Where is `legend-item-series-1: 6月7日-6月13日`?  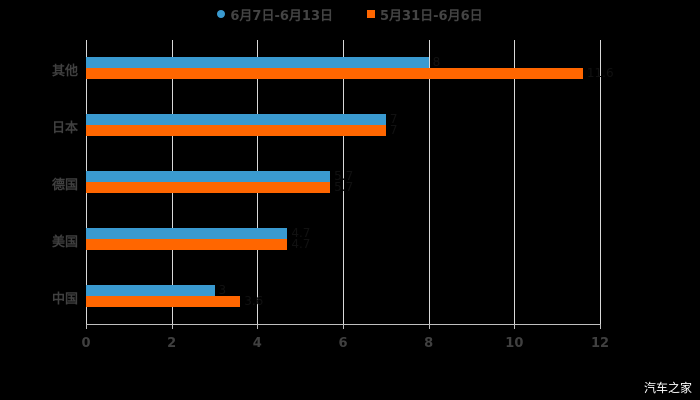 legend-item-series-1: 6月7日-6月13日 is located at coordinates (275, 14).